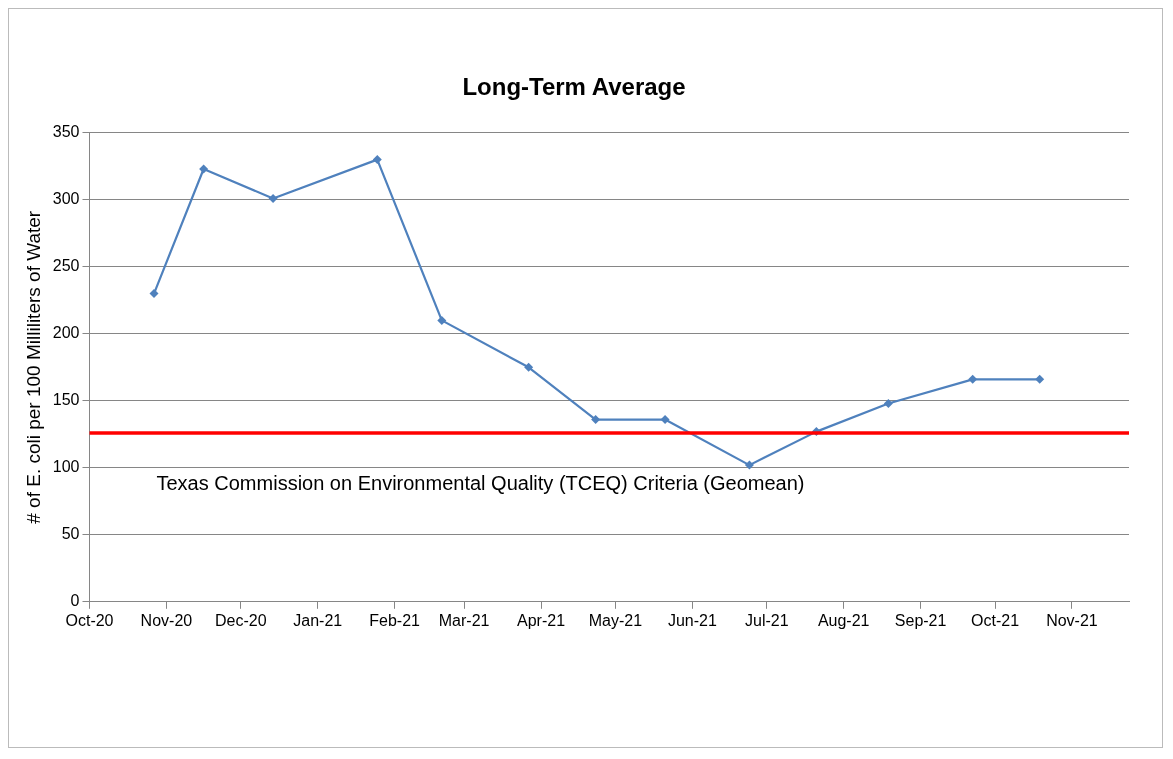 The image size is (1173, 759). What do you see at coordinates (66, 467) in the screenshot?
I see `y-tick-label: 100` at bounding box center [66, 467].